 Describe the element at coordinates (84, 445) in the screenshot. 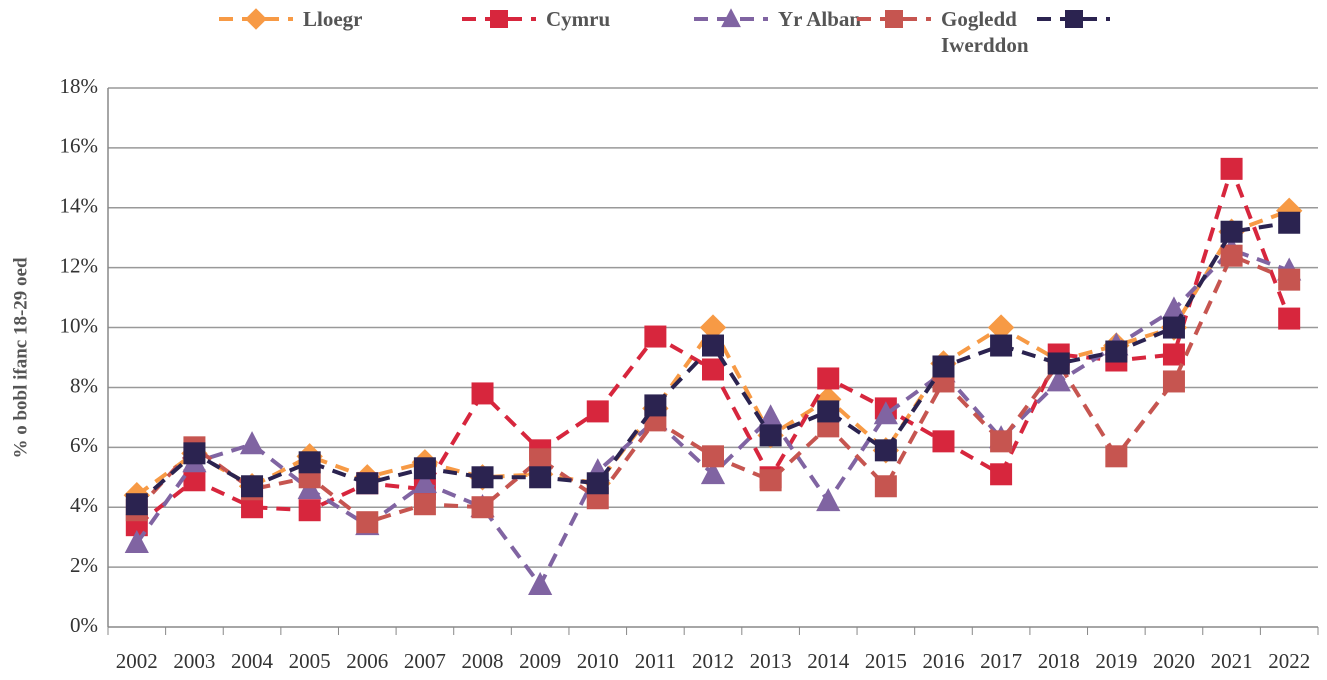

I see `y-tick-label: 6%` at that location.